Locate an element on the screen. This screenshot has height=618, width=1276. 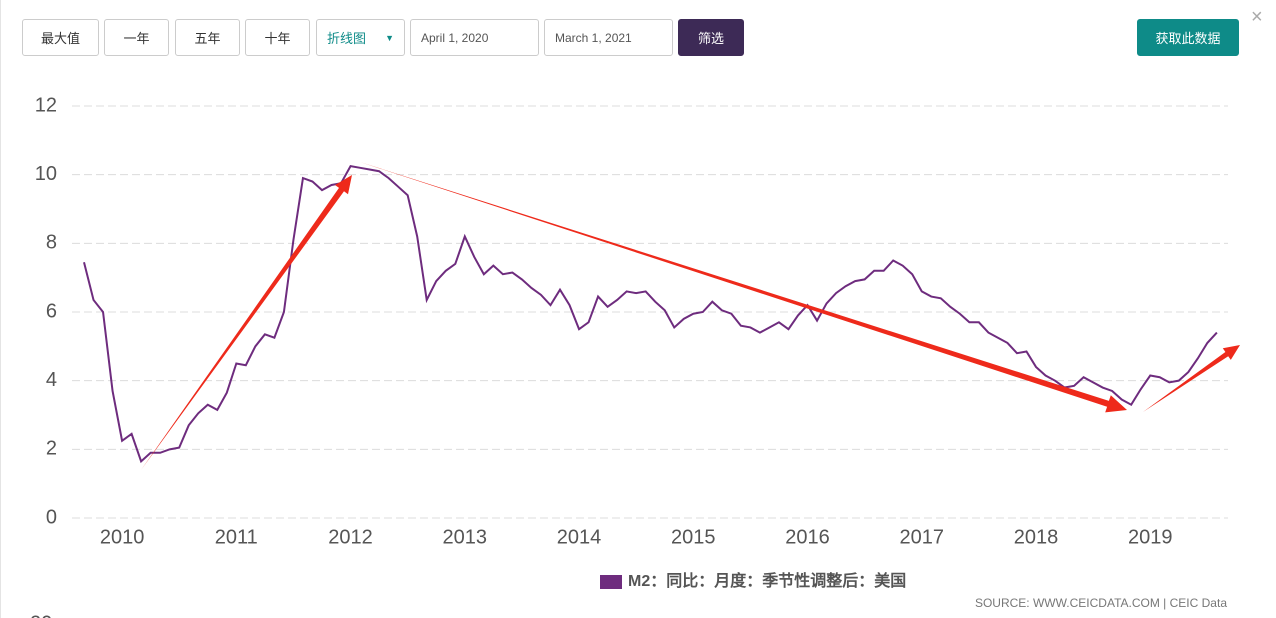
y-tick-label: 6 is located at coordinates (51, 311).